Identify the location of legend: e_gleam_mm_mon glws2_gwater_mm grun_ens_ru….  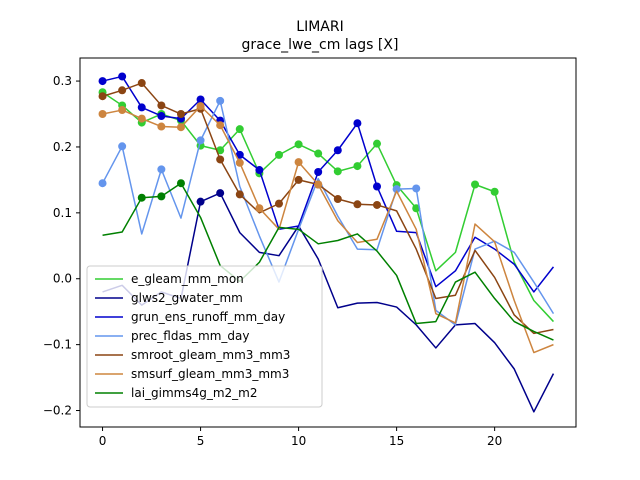
(204, 336).